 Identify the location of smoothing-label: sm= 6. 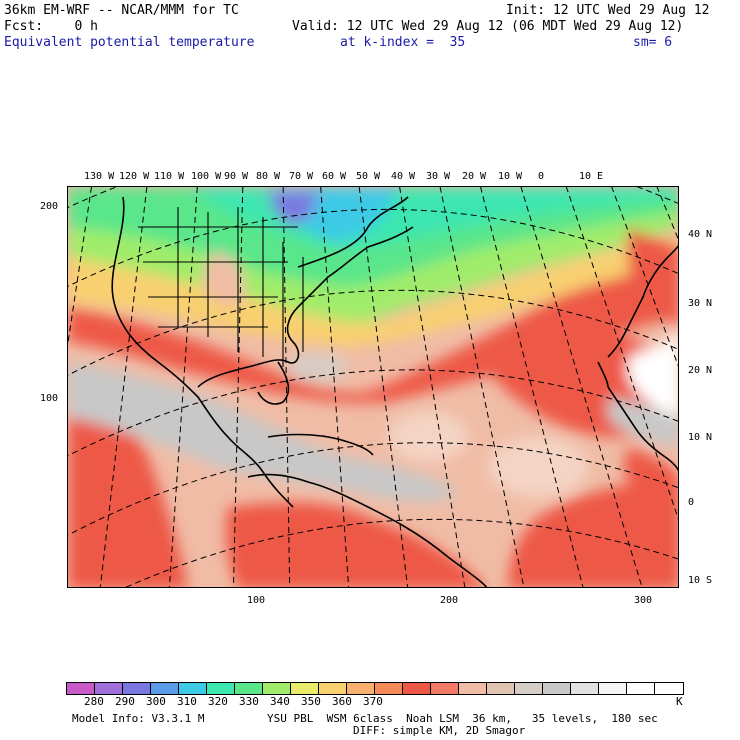
(653, 42).